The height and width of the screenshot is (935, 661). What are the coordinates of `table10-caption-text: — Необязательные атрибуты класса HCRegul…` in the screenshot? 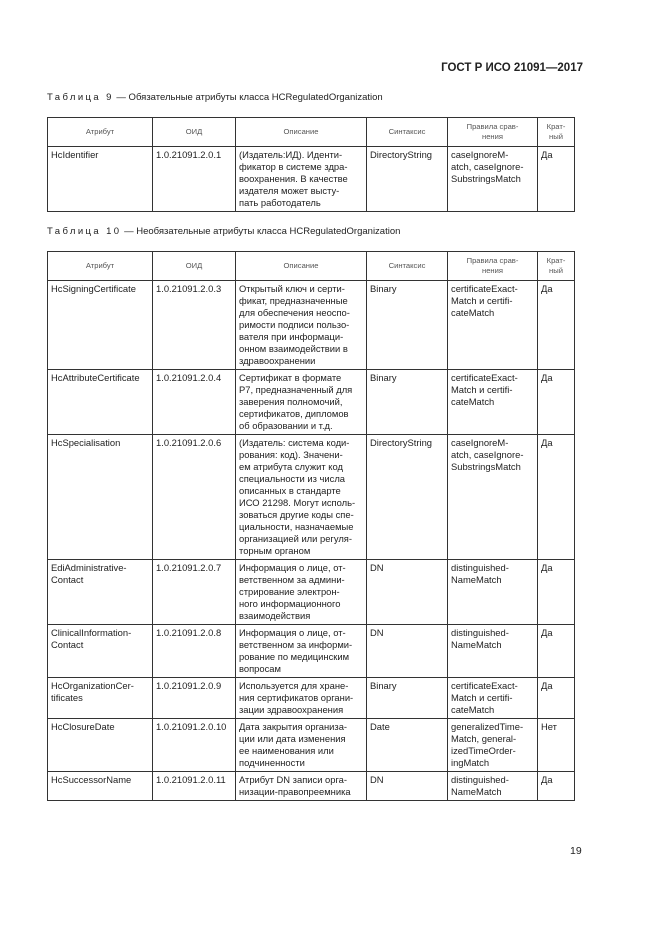 It's located at (261, 231).